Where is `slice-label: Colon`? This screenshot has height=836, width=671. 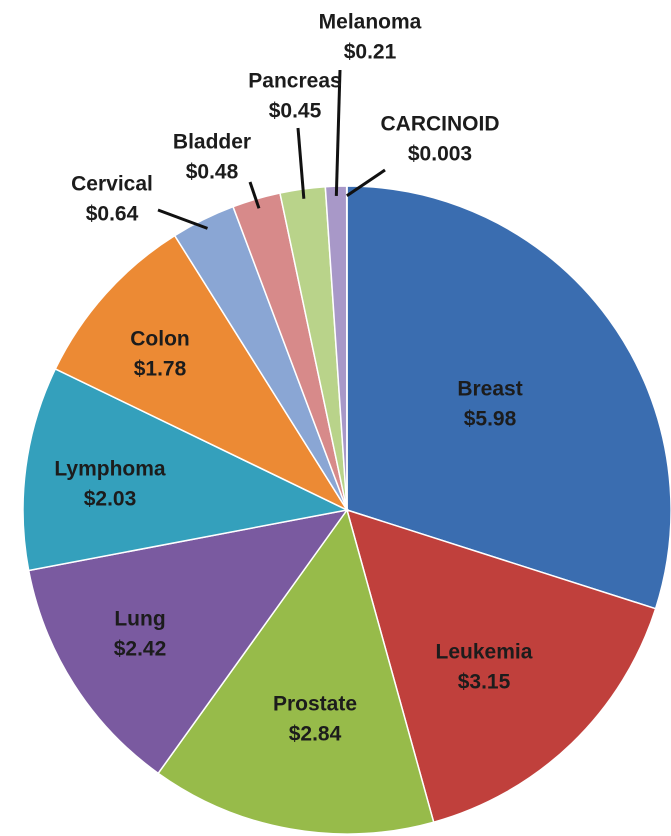
slice-label: Colon is located at coordinates (159, 339).